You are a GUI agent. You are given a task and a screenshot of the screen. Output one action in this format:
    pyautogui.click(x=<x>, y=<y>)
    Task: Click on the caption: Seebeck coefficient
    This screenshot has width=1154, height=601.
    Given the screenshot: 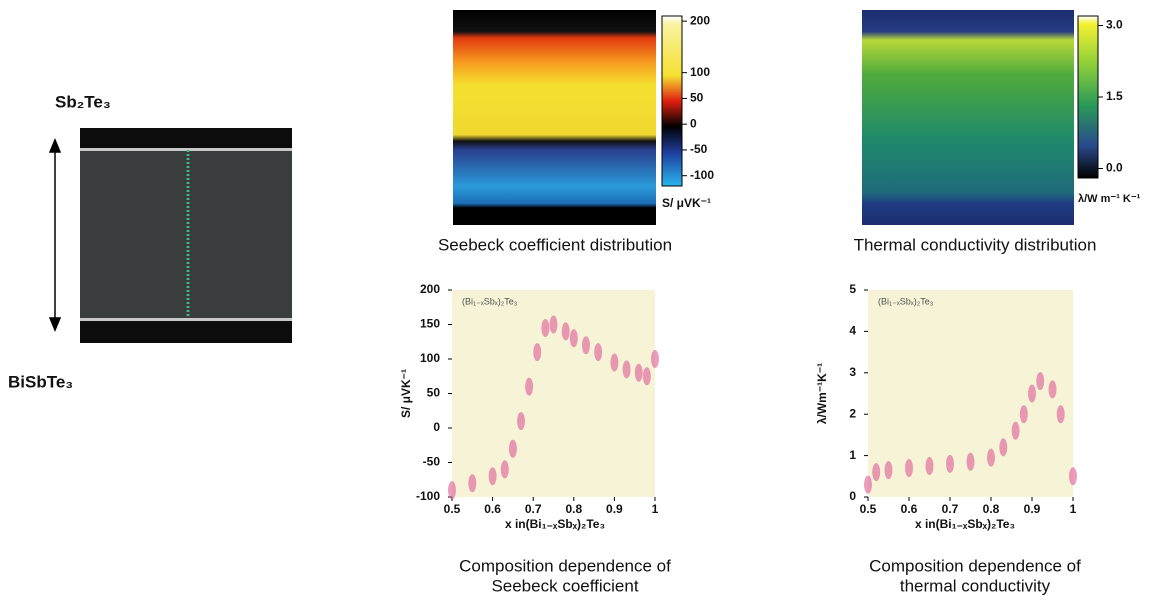 What is the action you would take?
    pyautogui.click(x=564, y=585)
    